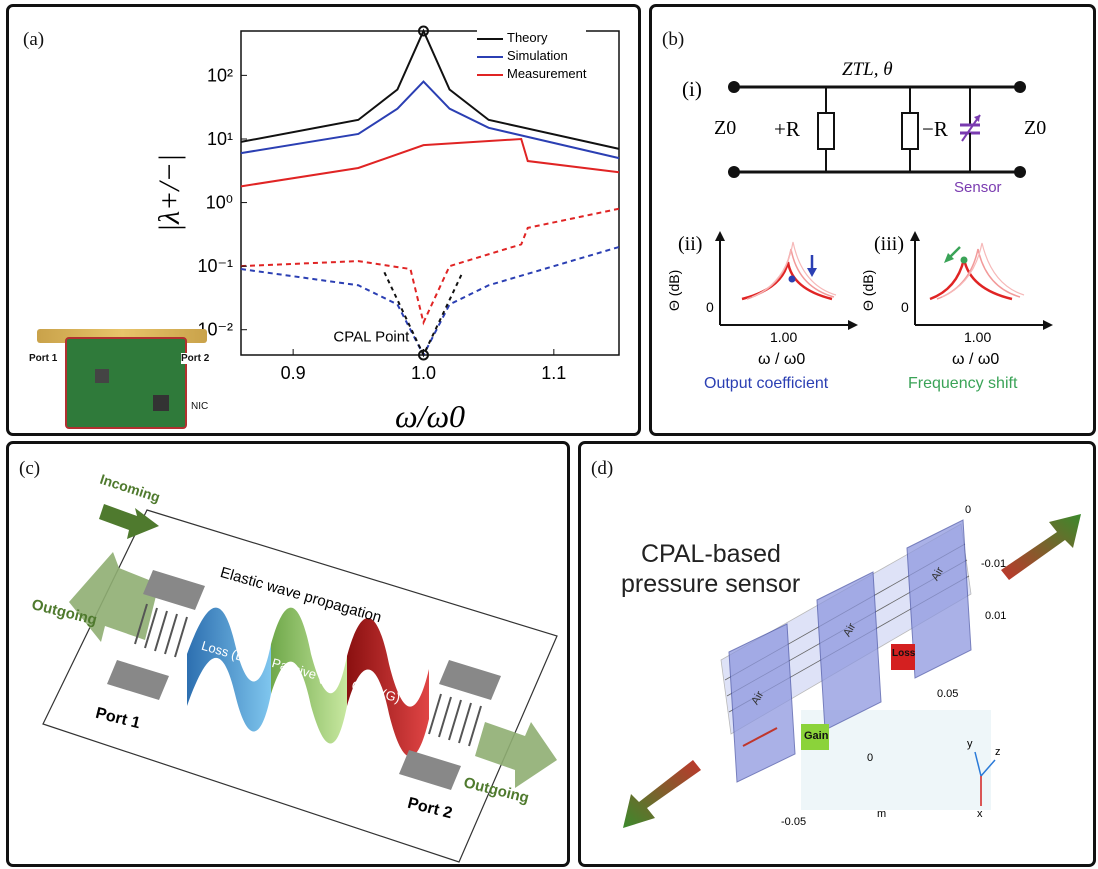 The width and height of the screenshot is (1098, 869). What do you see at coordinates (220, 139) in the screenshot?
I see `y-tick-label: 10¹` at bounding box center [220, 139].